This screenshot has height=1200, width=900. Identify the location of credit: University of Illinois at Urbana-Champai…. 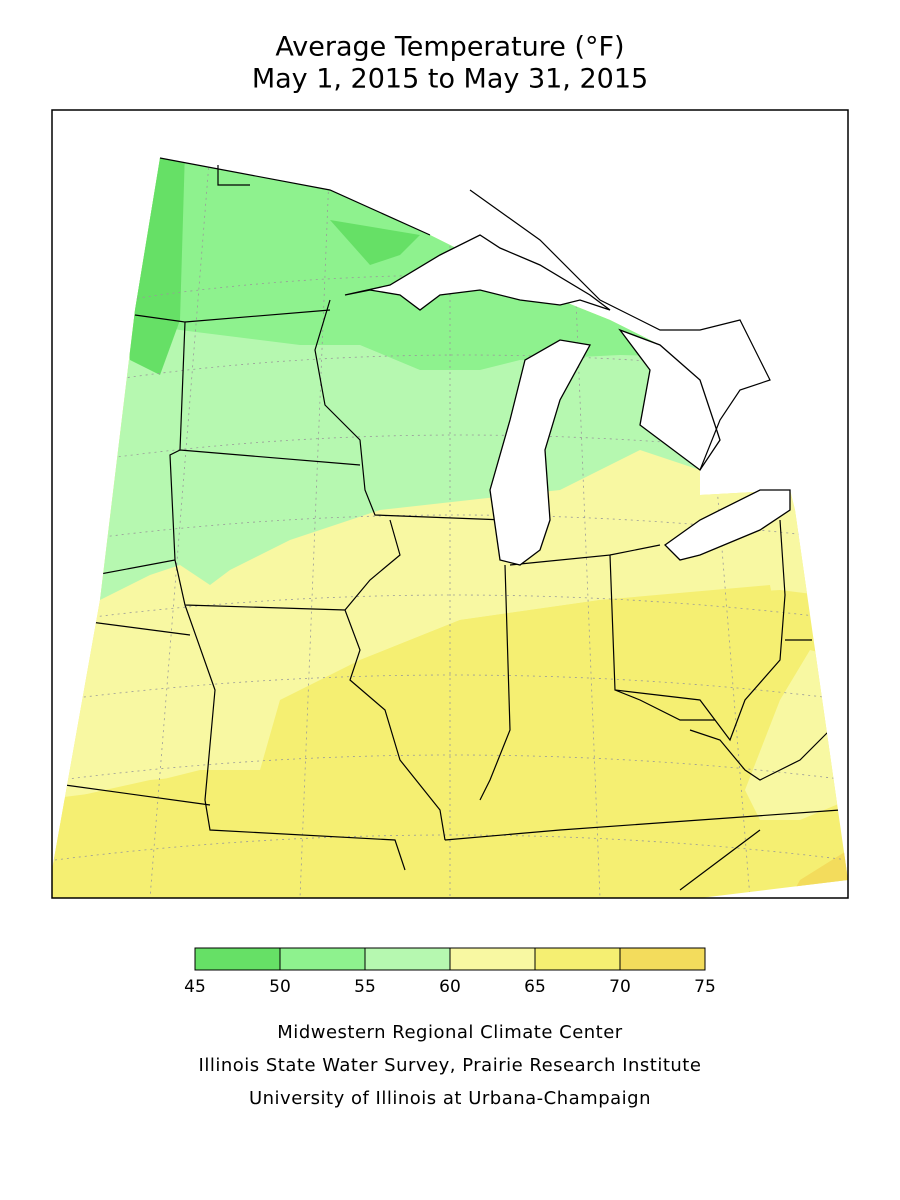
(450, 1098).